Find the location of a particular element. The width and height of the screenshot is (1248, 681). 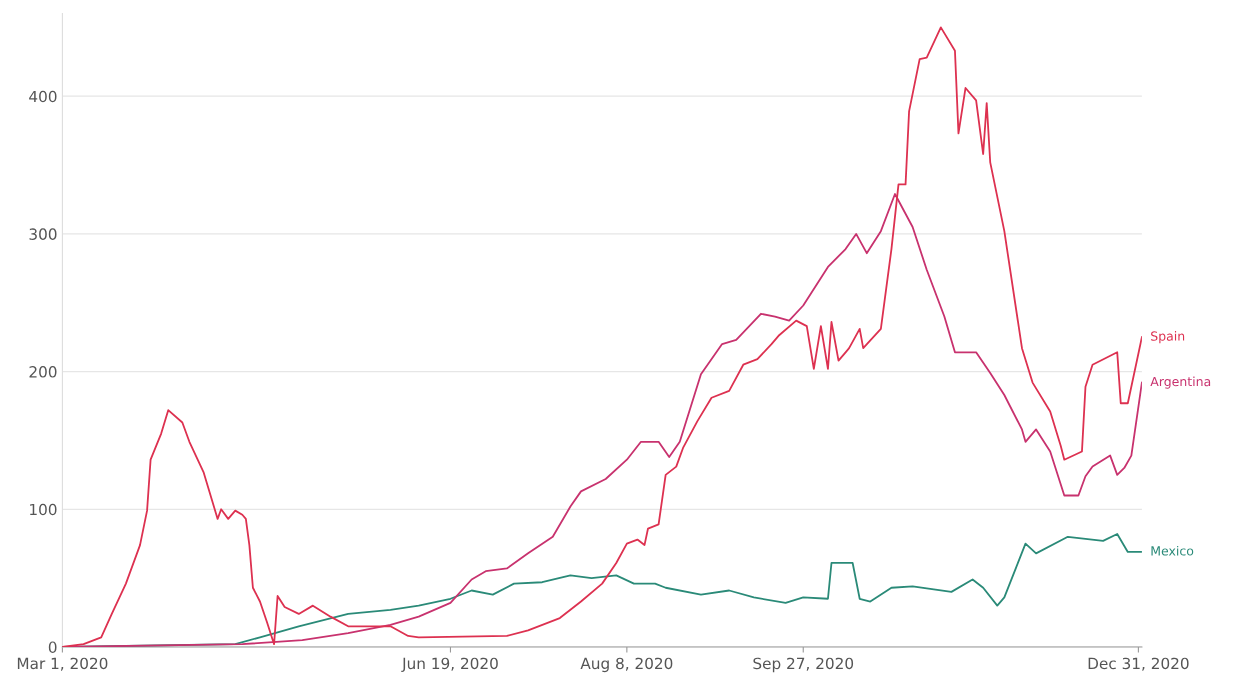

x-tick-label: Jun 19, 2020 is located at coordinates (449, 665).